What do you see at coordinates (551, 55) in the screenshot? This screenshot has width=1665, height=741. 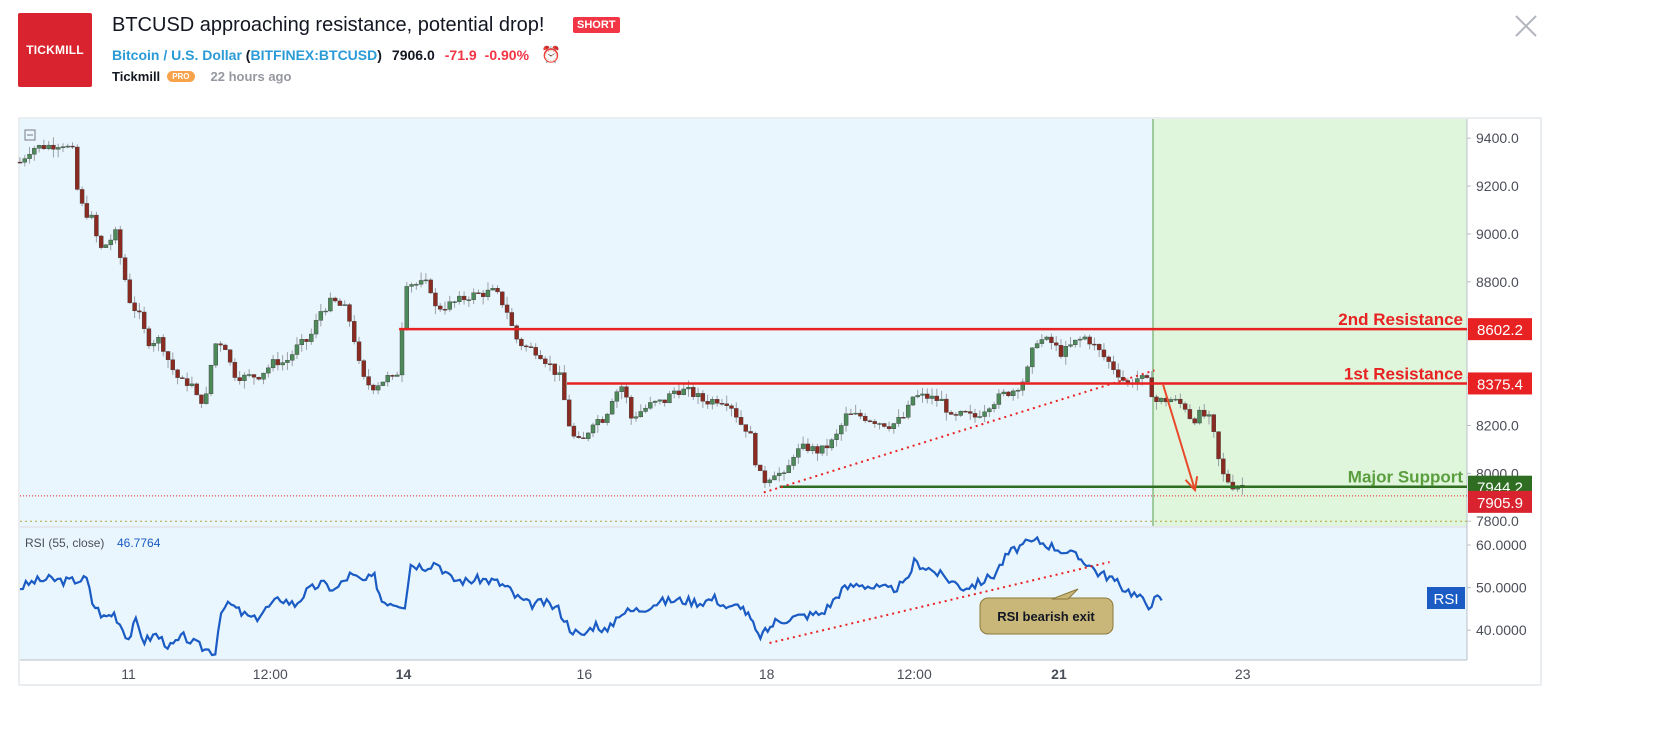 I see `alarm-clock-icon: ⏰` at bounding box center [551, 55].